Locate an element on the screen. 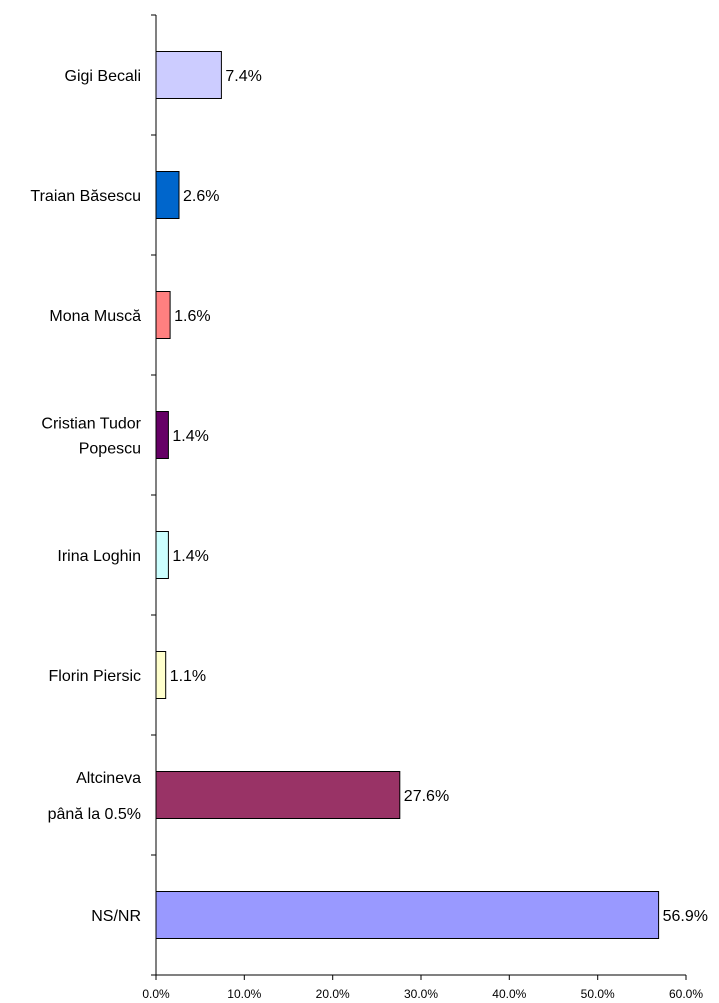  bar-value-label: 1.6% is located at coordinates (192, 316).